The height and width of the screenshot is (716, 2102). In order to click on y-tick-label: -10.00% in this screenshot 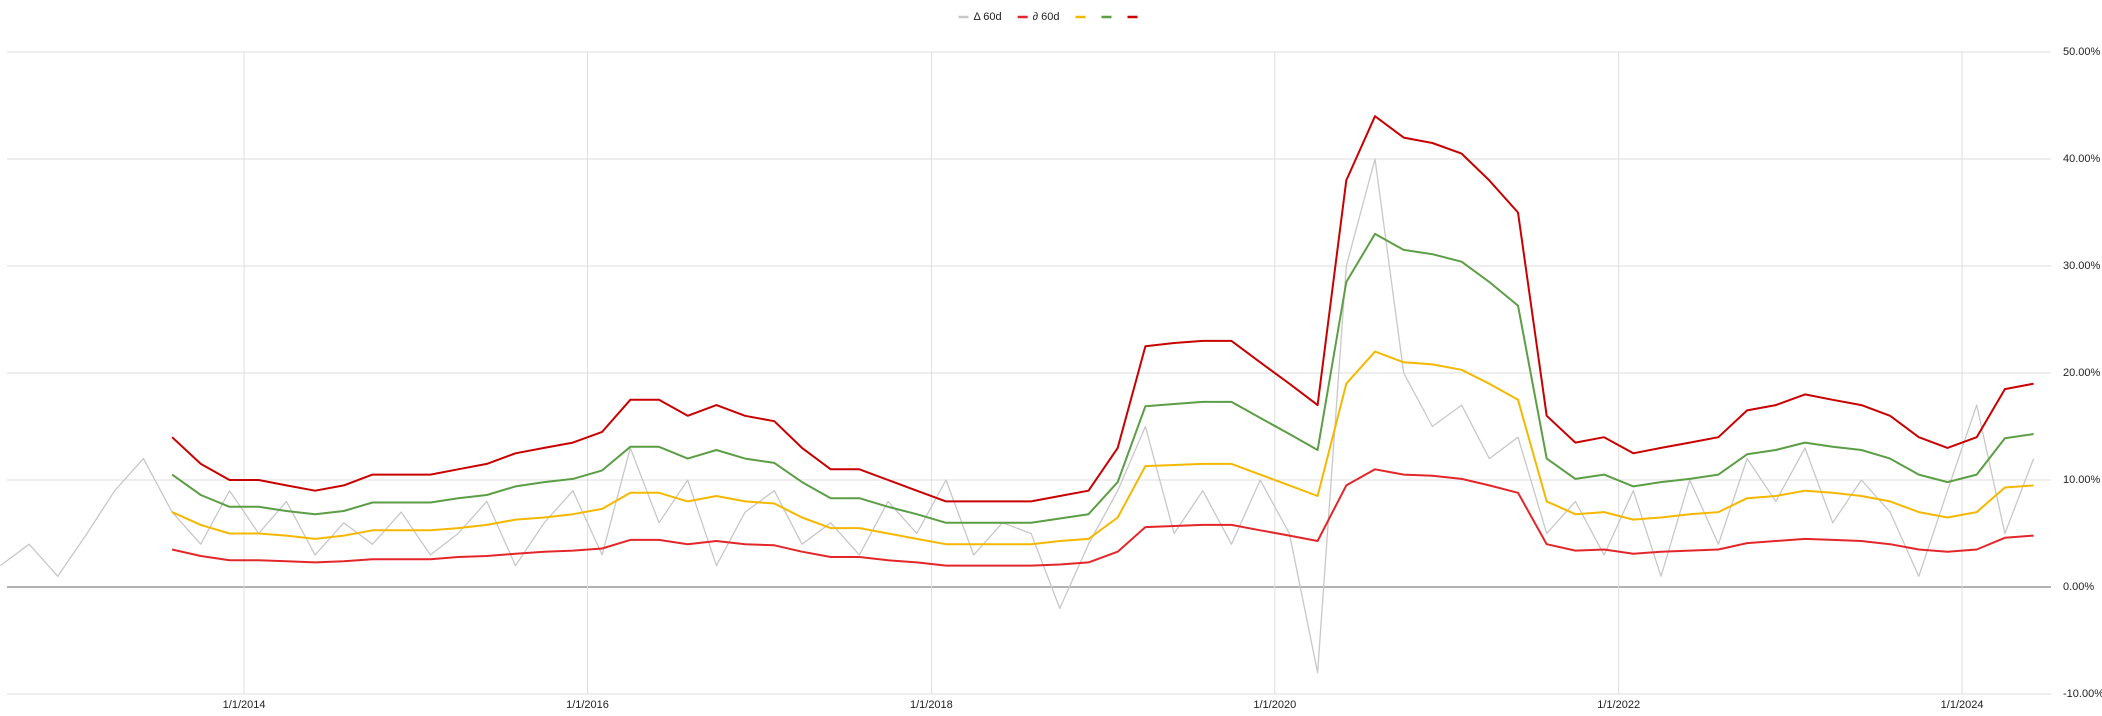, I will do `click(2082, 694)`.